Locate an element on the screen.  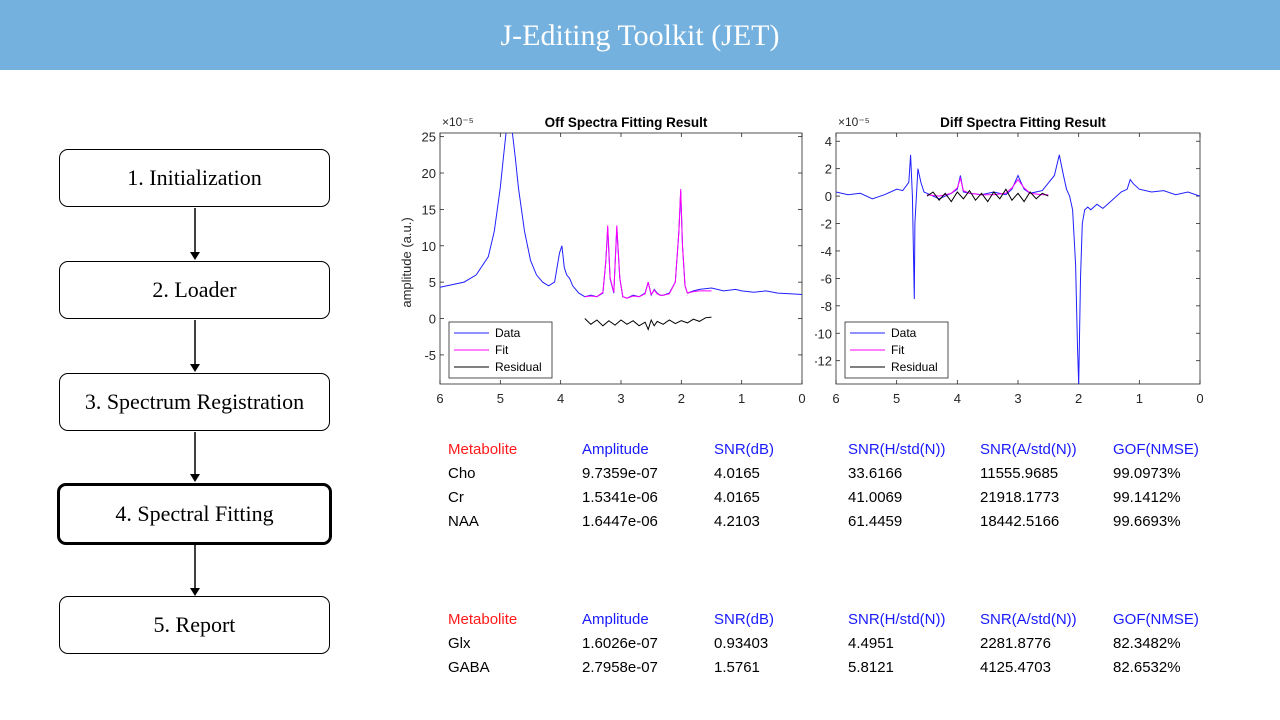
y-tick-label: -2 is located at coordinates (826, 224).